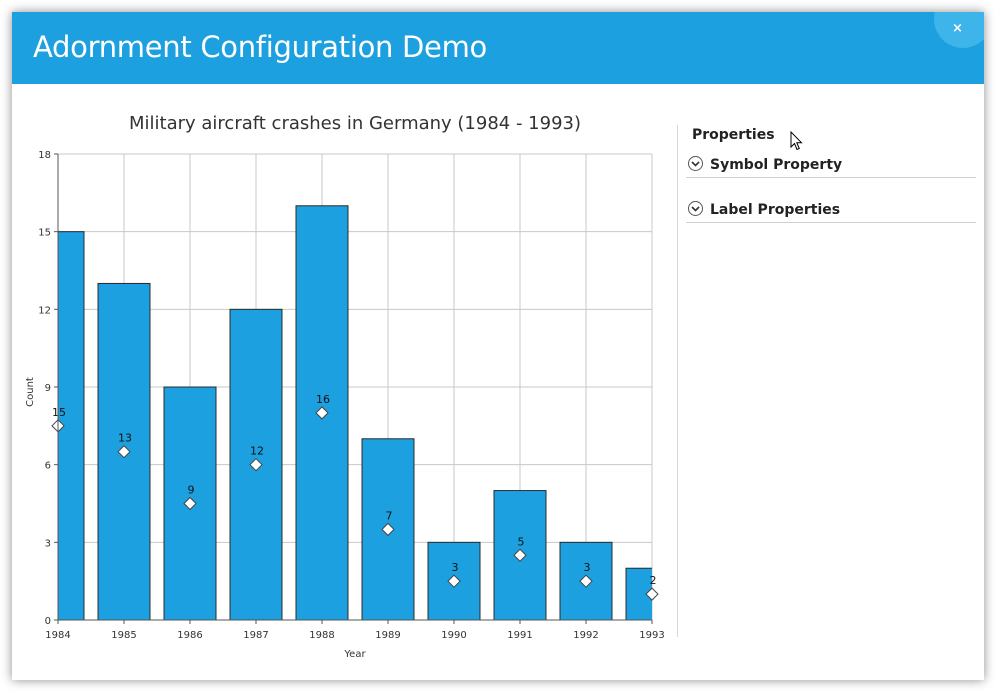 The width and height of the screenshot is (1004, 700). Describe the element at coordinates (585, 635) in the screenshot. I see `x-tick-label: 1992` at that location.